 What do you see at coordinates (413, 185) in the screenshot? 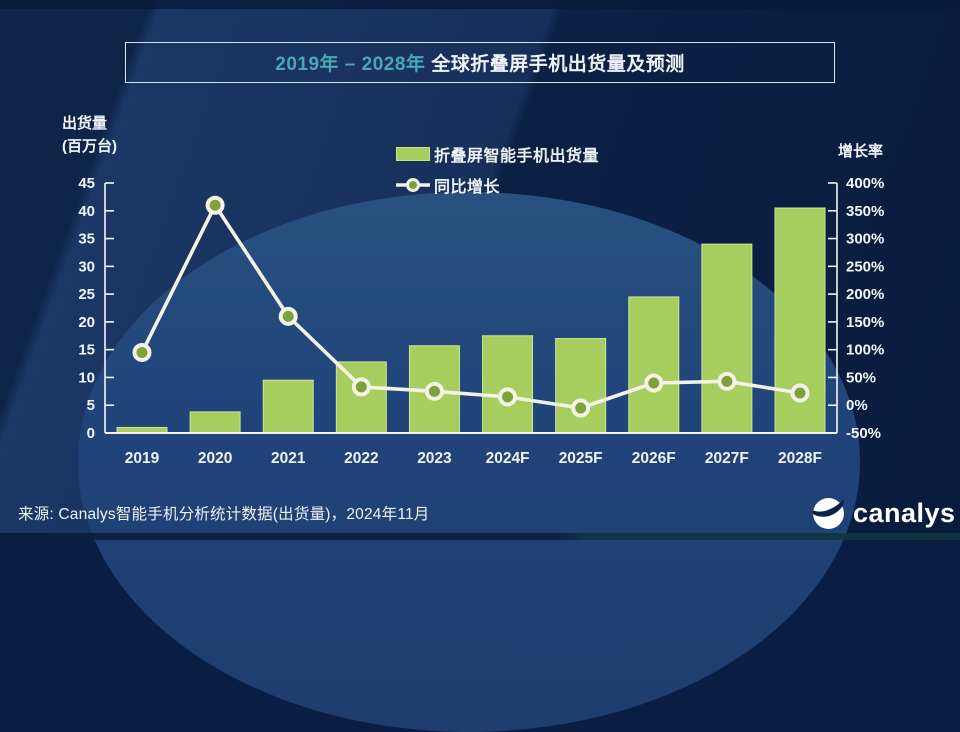
I see `line-series-marker-icon` at bounding box center [413, 185].